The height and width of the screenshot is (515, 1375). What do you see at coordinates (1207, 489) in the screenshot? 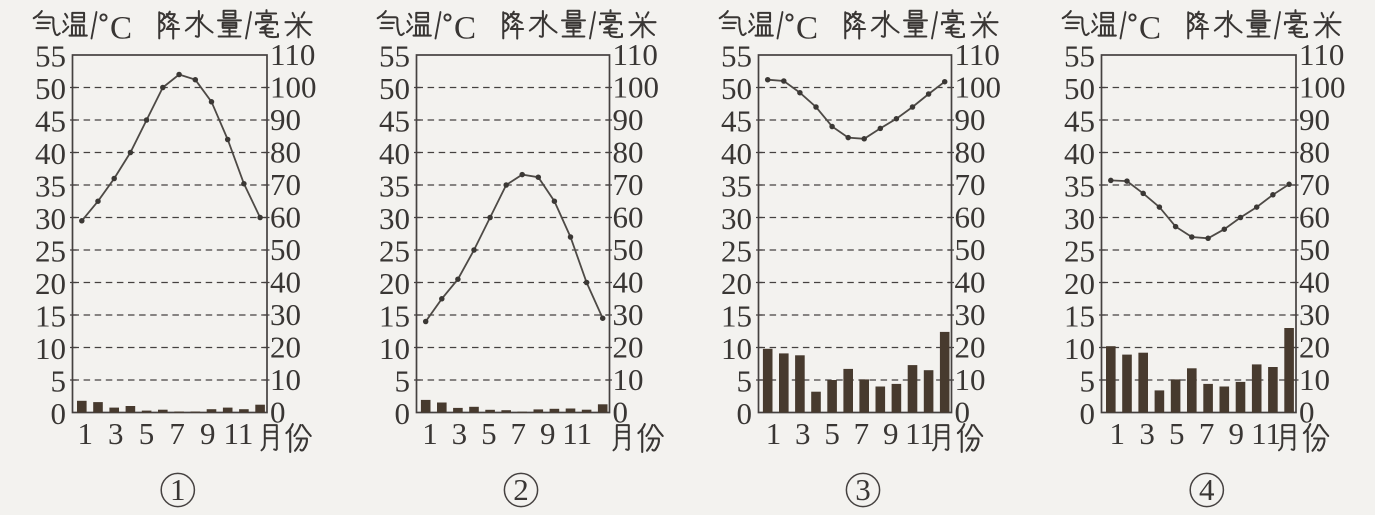
I see `svg-text: 4` at bounding box center [1207, 489].